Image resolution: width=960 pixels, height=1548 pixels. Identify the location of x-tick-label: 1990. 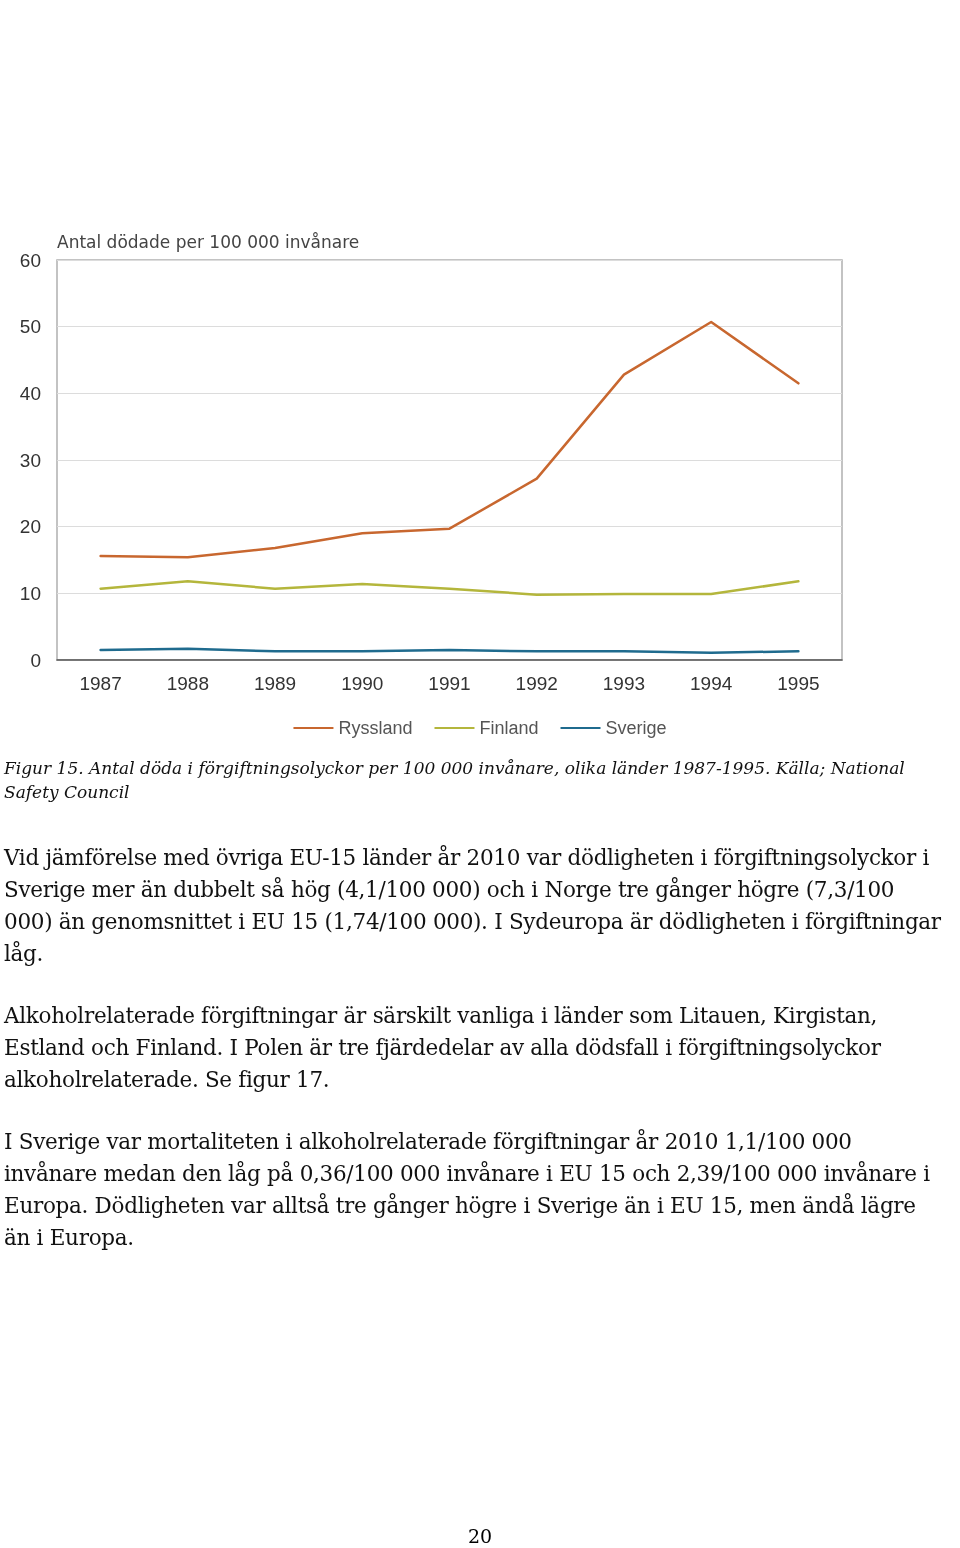
(362, 683).